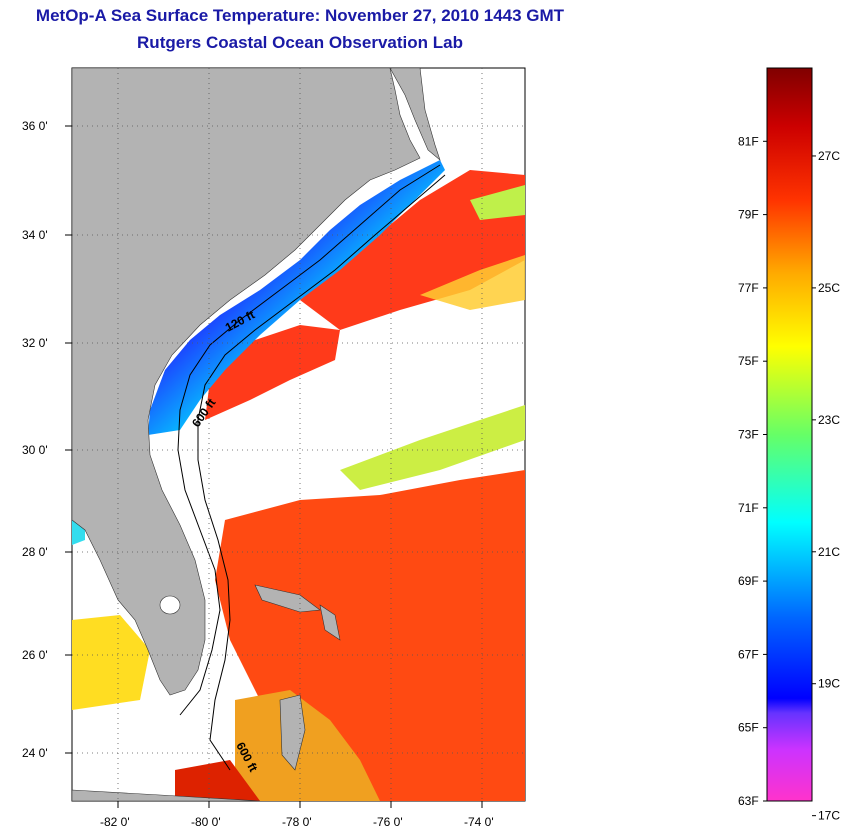  Describe the element at coordinates (748, 288) in the screenshot. I see `fahrenheit-tick-label: 77F` at that location.